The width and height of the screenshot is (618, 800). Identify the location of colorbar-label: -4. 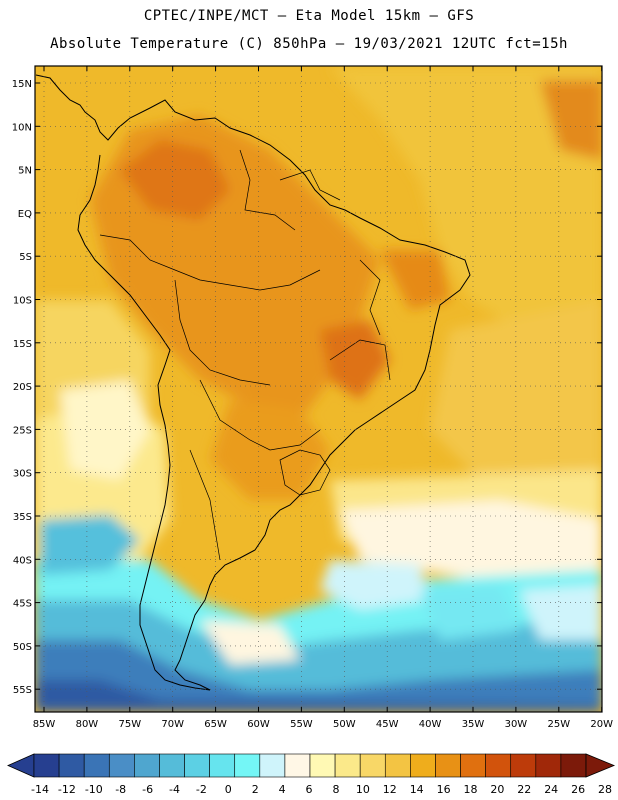
(174, 789).